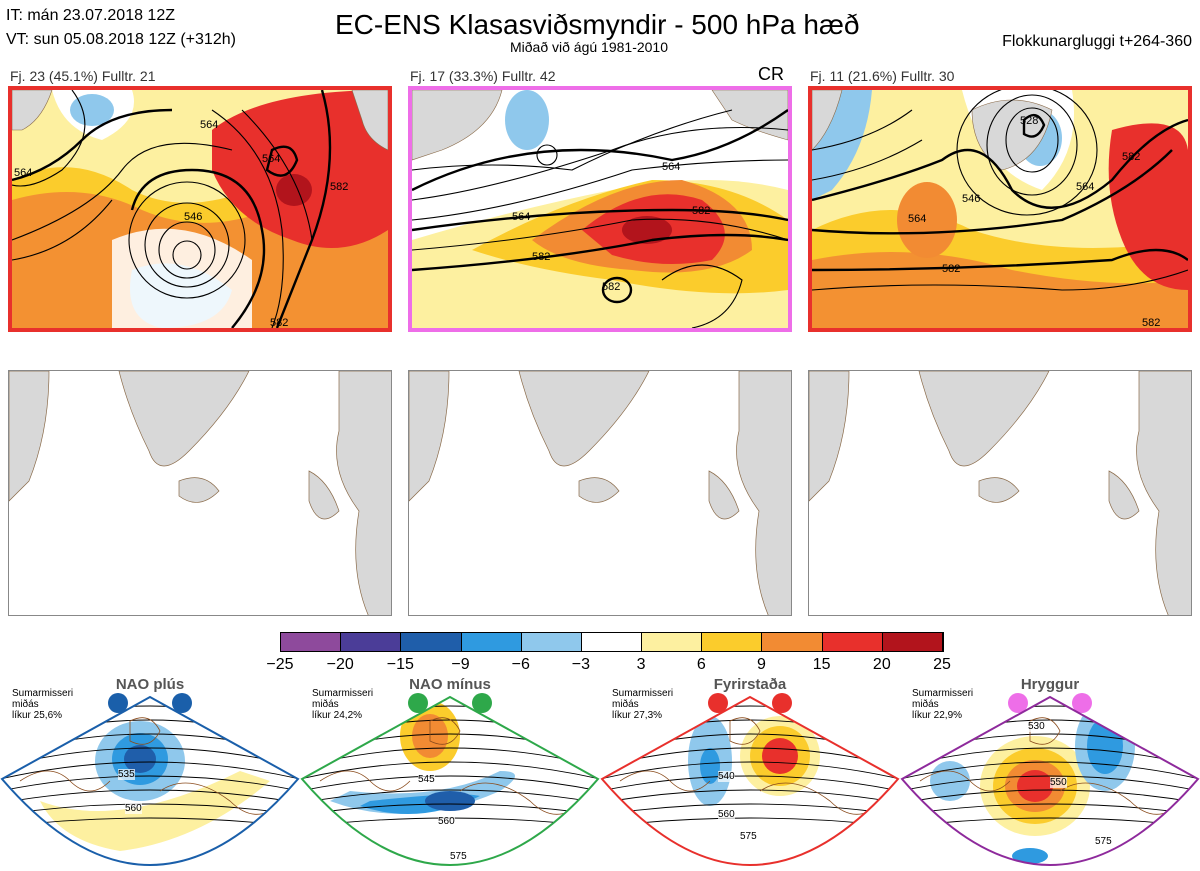 This screenshot has height=871, width=1200. Describe the element at coordinates (942, 664) in the screenshot. I see `colorbar-tick-label: 25` at that location.